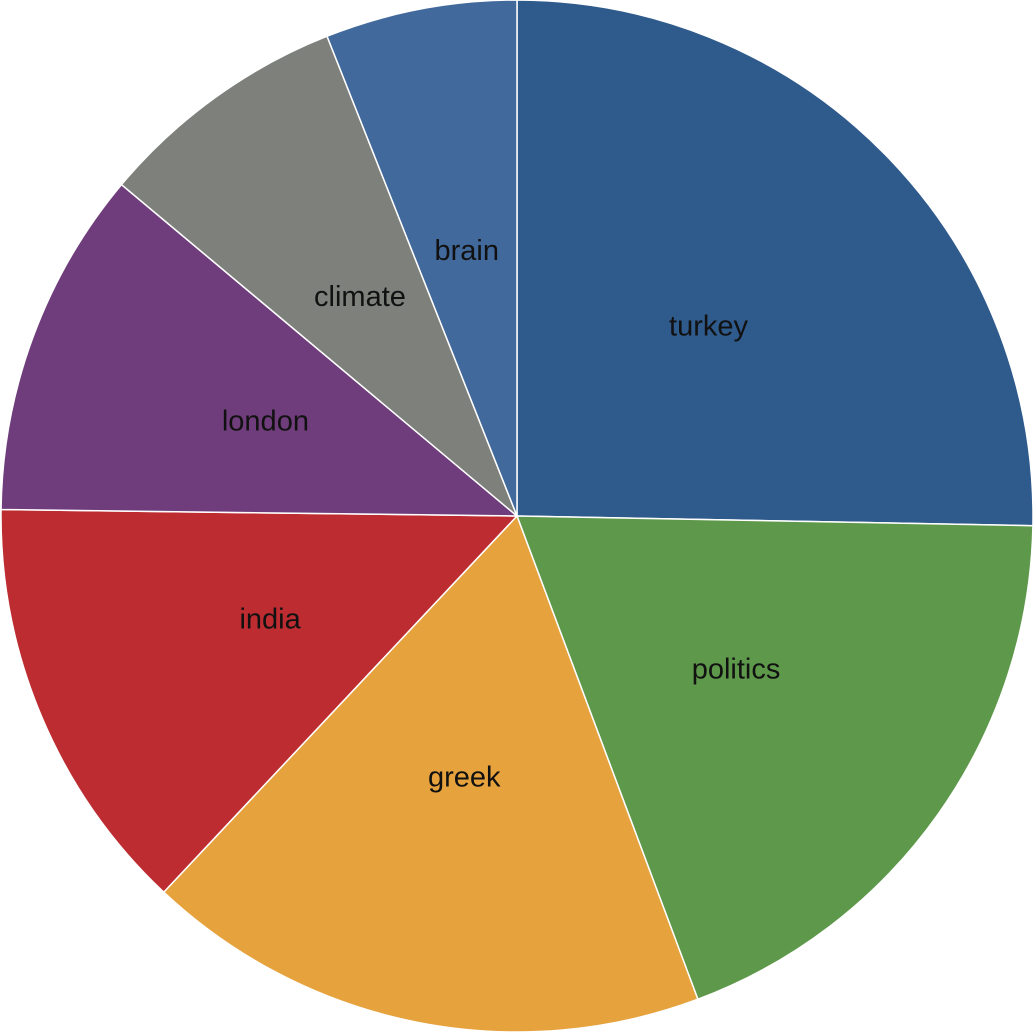 The image size is (1034, 1033). What do you see at coordinates (466, 251) in the screenshot?
I see `pie-label-brain: brain` at bounding box center [466, 251].